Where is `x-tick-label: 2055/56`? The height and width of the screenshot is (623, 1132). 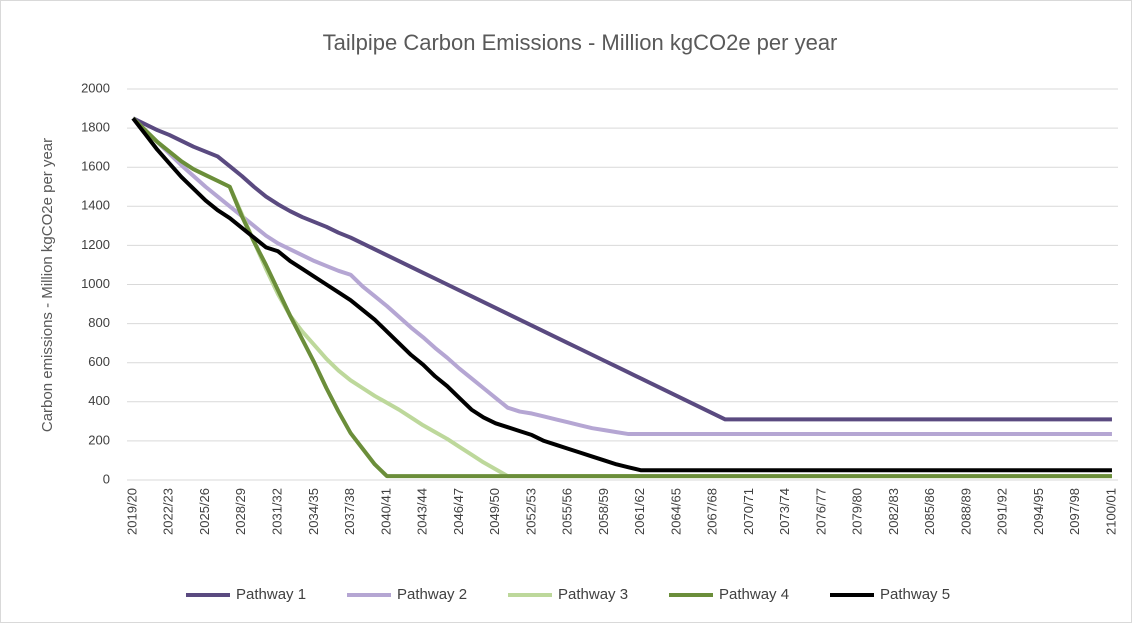
x-tick-label: 2055/56 is located at coordinates (567, 511).